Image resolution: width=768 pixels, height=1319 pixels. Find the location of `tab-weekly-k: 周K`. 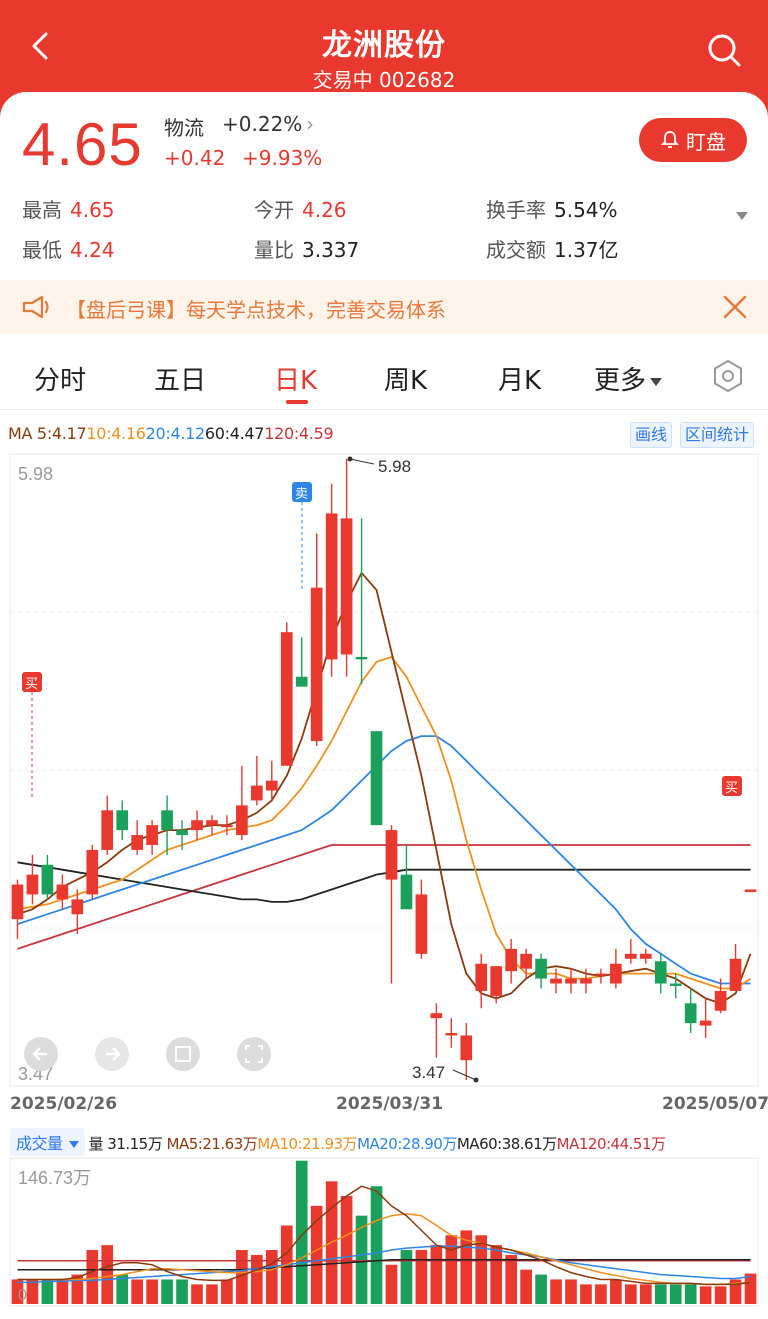

tab-weekly-k: 周K is located at coordinates (406, 381).